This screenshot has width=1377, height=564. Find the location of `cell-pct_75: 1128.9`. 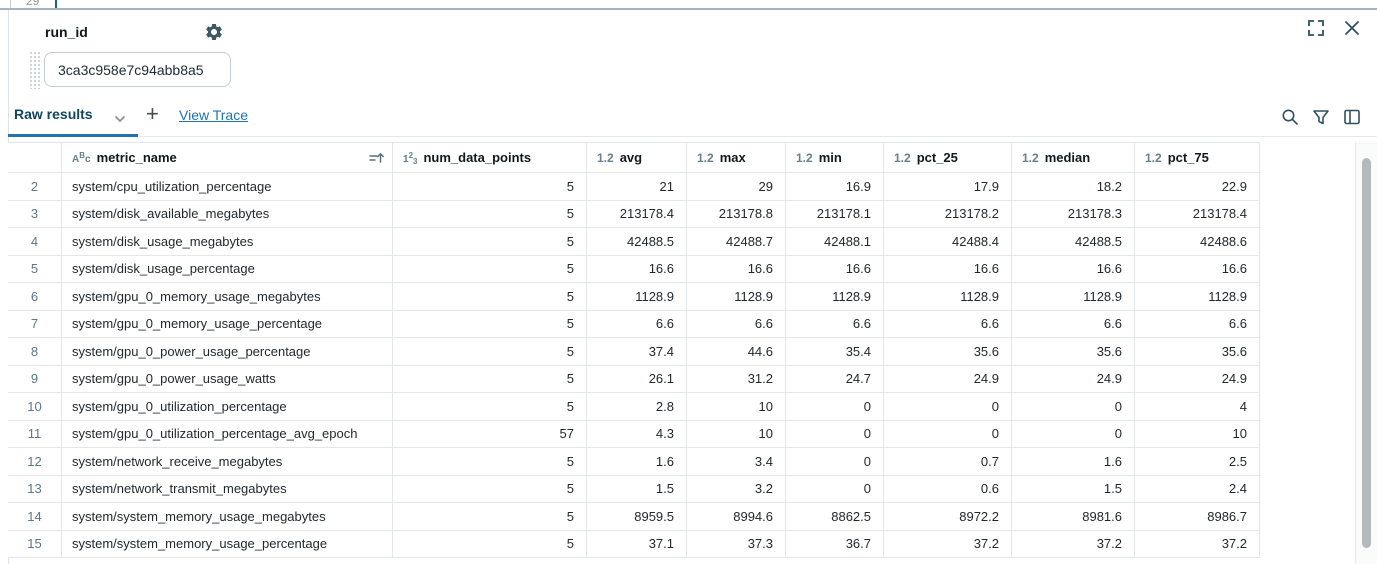

cell-pct_75: 1128.9 is located at coordinates (1197, 297).